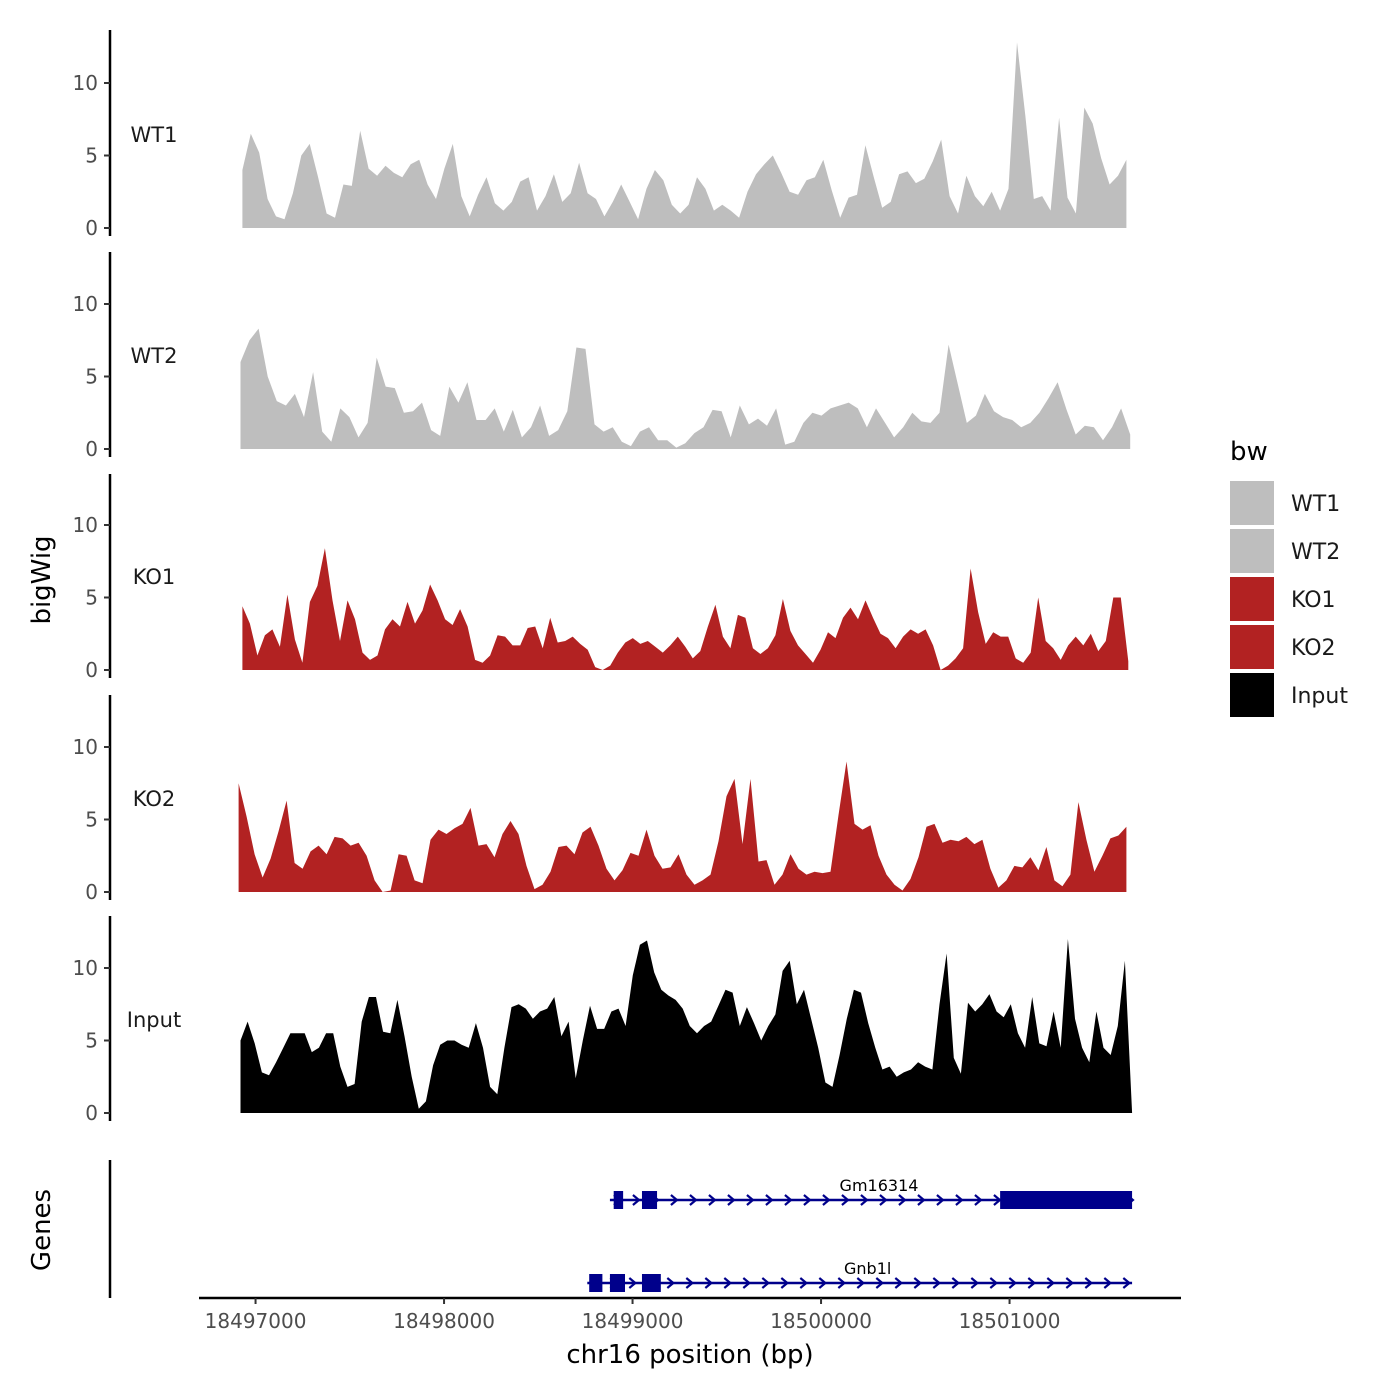 The image size is (1400, 1400). What do you see at coordinates (154, 1020) in the screenshot?
I see `track-label: Input` at bounding box center [154, 1020].